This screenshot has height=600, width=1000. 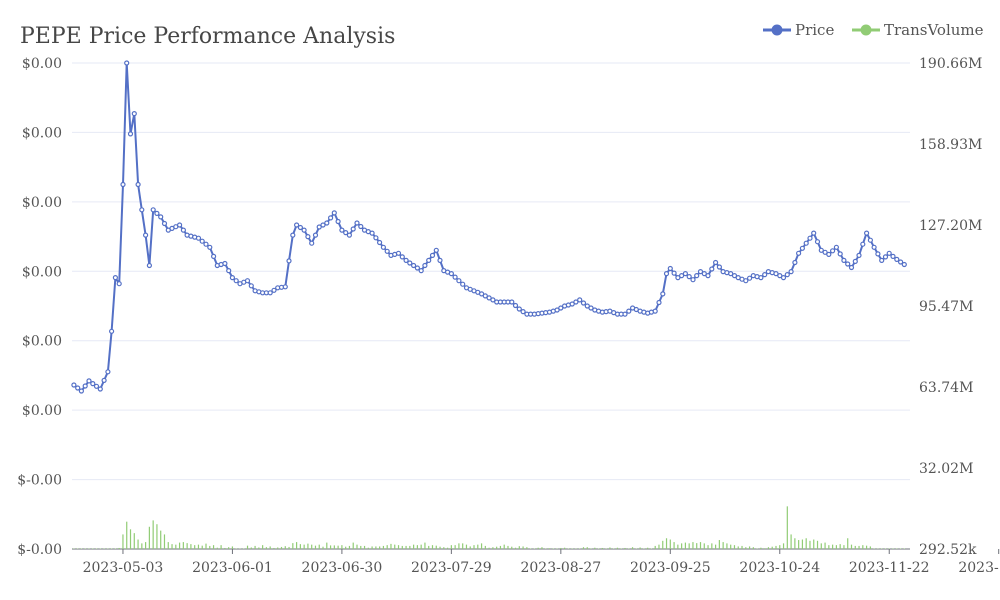 What do you see at coordinates (946, 307) in the screenshot?
I see `y-right-tick-label: 95.47M` at bounding box center [946, 307].